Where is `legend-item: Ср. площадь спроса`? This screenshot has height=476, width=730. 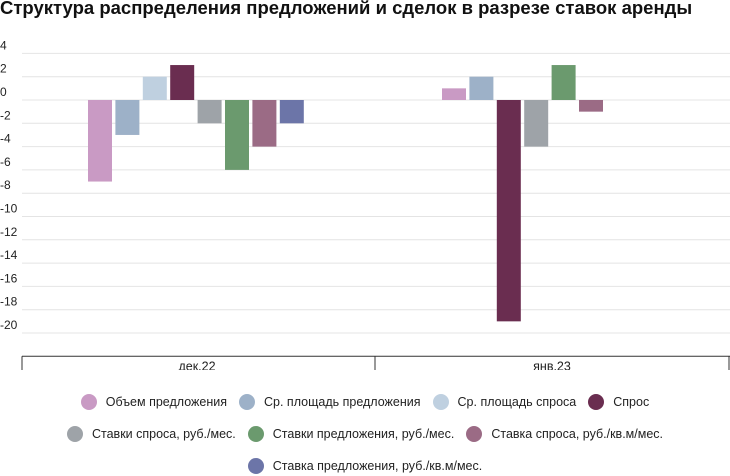 legend-item: Ср. площадь спроса is located at coordinates (504, 402).